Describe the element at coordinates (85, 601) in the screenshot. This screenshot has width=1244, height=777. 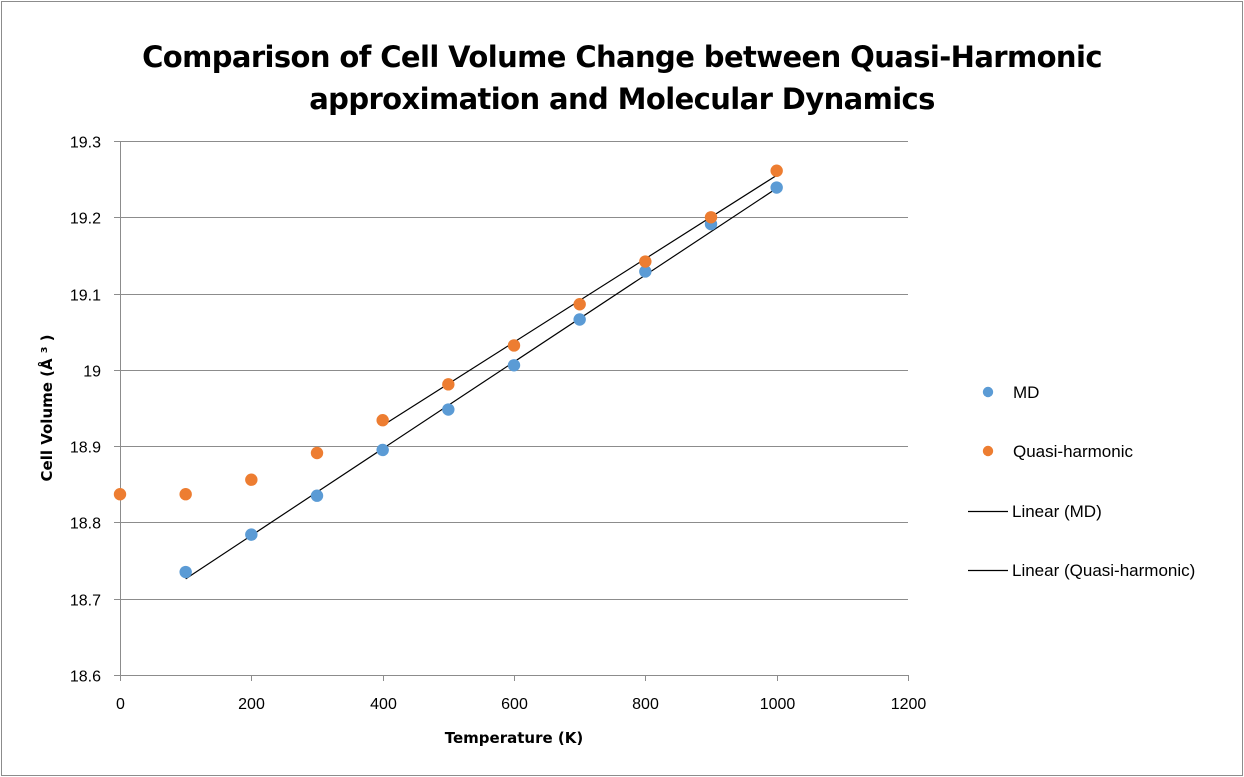
I see `y-tick-label: 18.7` at that location.